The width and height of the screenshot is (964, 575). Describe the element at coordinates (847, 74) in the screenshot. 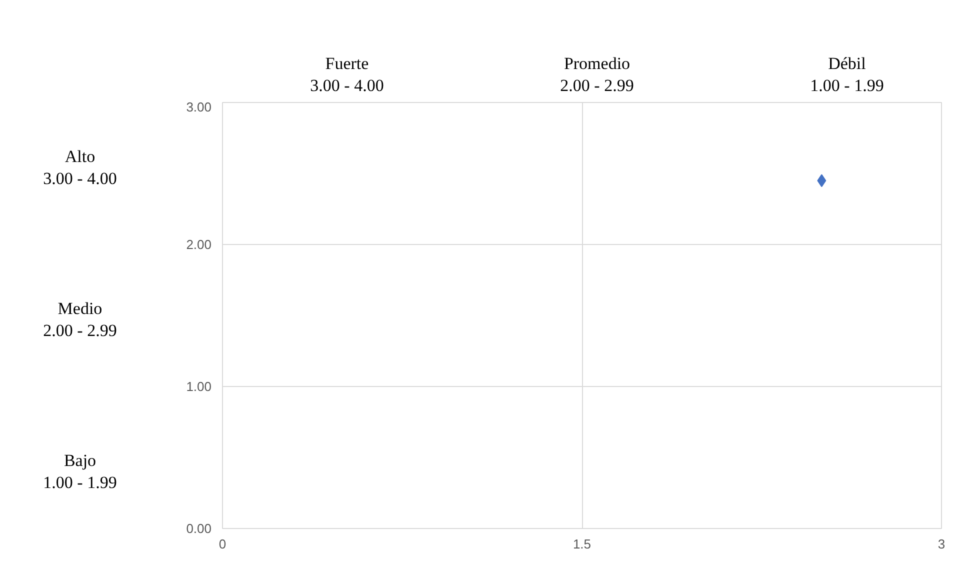

I see `text: Débil 1.00 - 1.99` at that location.